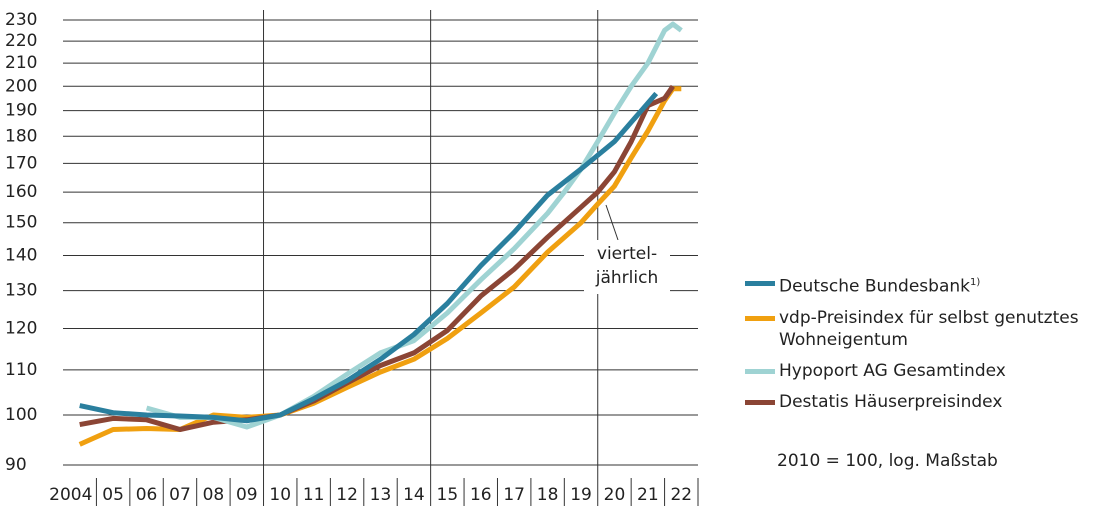  Describe the element at coordinates (548, 495) in the screenshot. I see `x-tick-label: 18` at that location.